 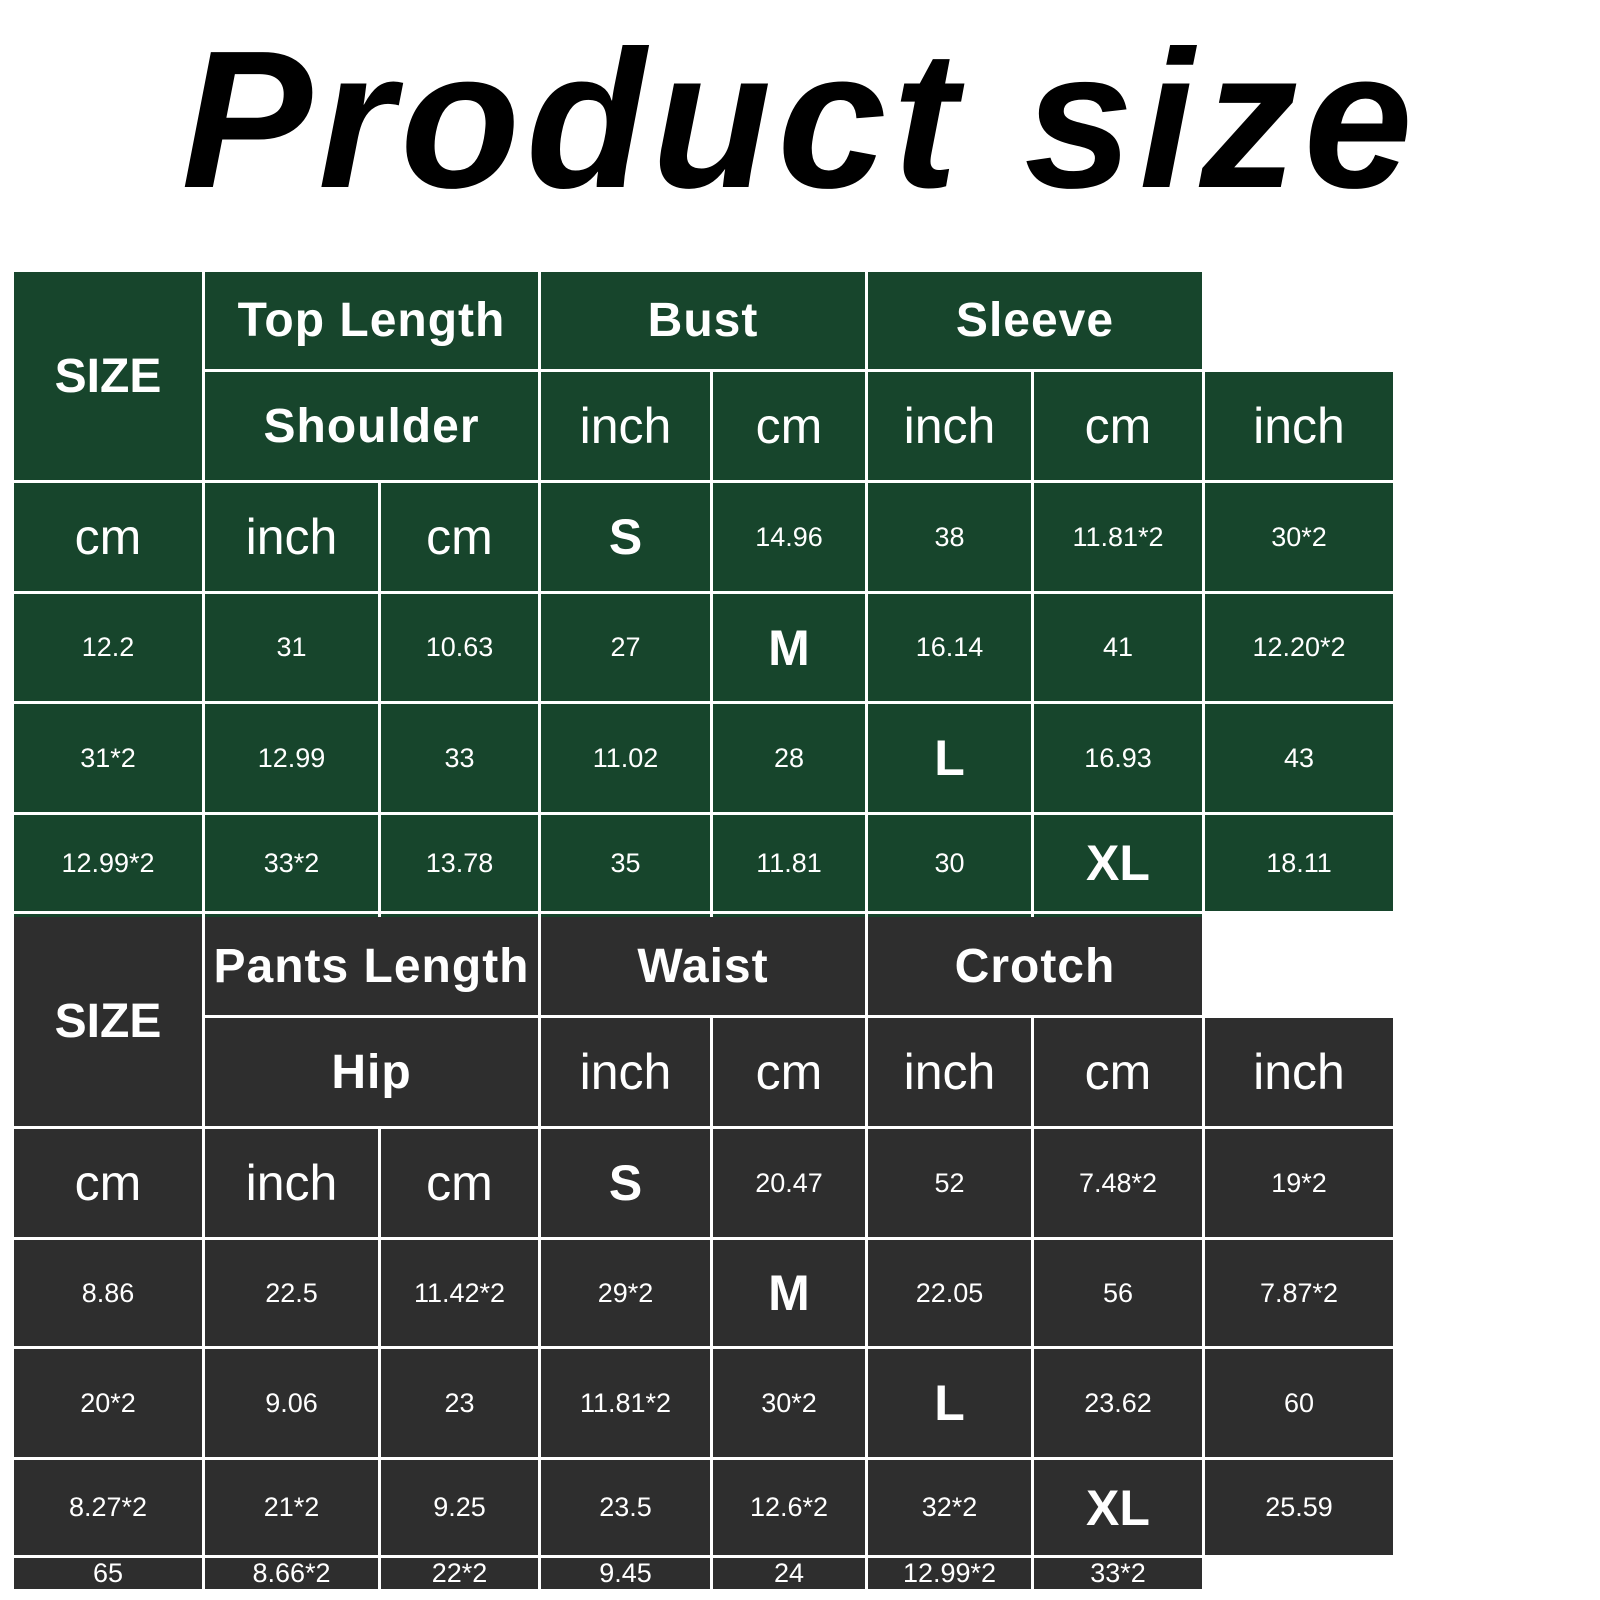 I want to click on table-cell: 12.99, so click(x=291, y=758).